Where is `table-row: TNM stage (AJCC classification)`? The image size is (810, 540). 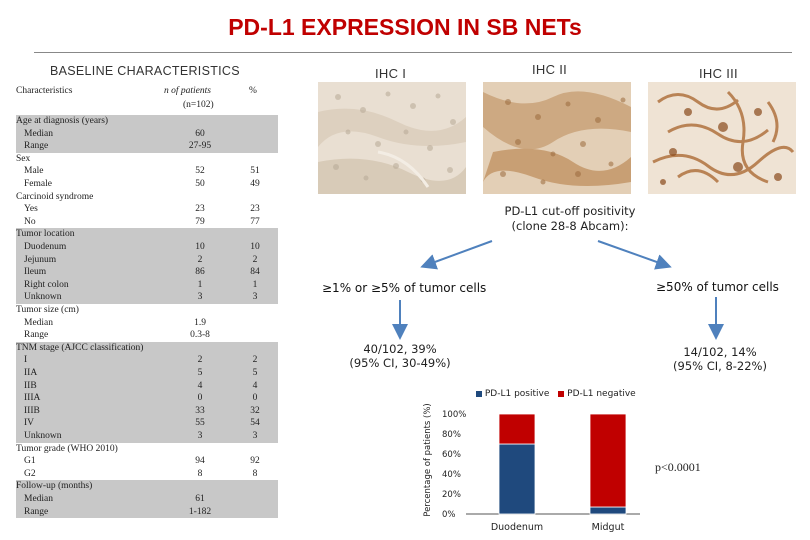
table-row: TNM stage (AJCC classification) is located at coordinates (147, 348).